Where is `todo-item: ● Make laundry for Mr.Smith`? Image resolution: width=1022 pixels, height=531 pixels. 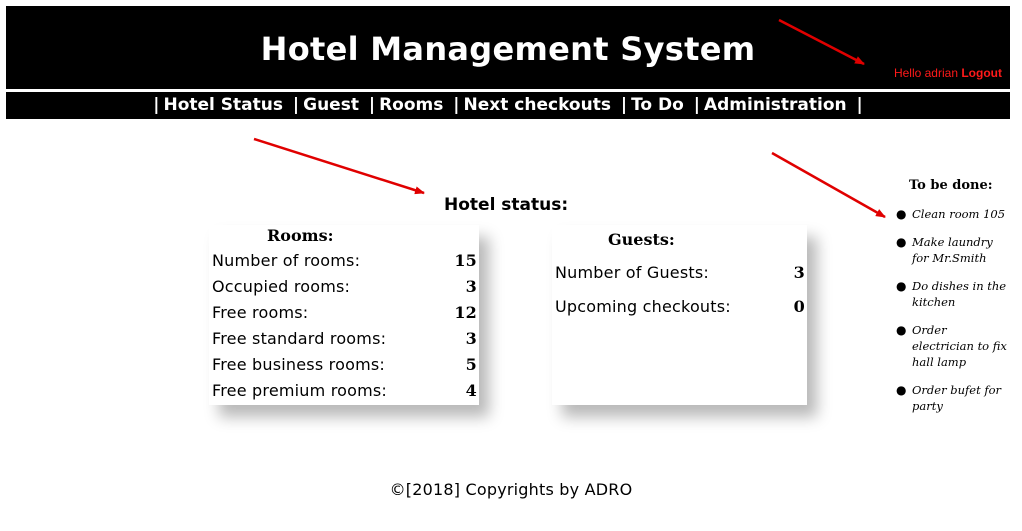 todo-item: ● Make laundry for Mr.Smith is located at coordinates (952, 250).